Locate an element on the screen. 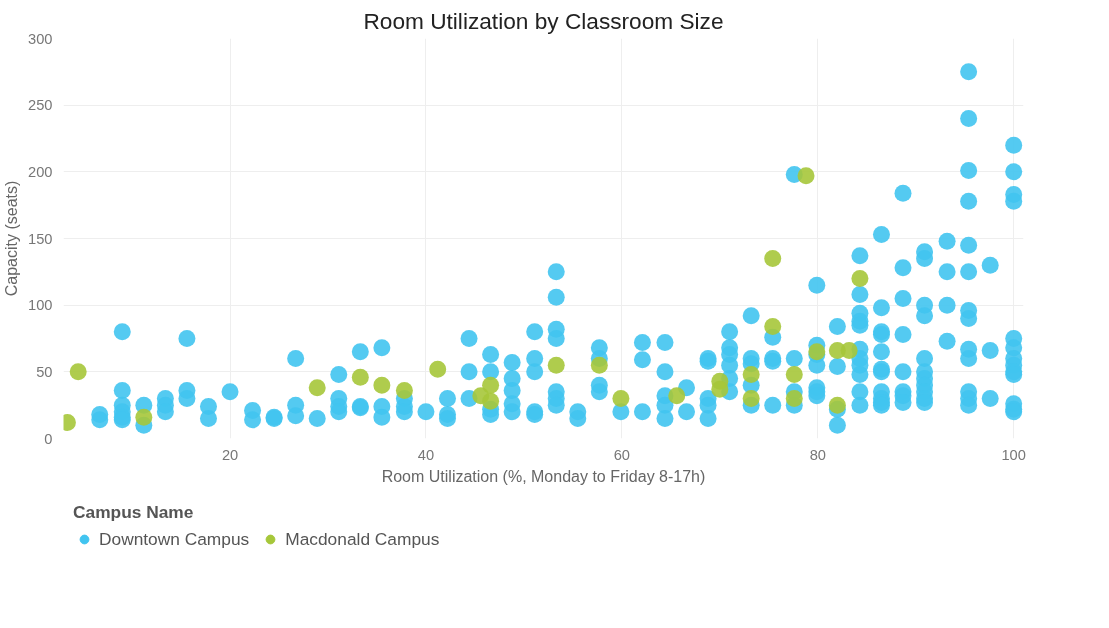  y-tick-label: 100 is located at coordinates (40, 305).